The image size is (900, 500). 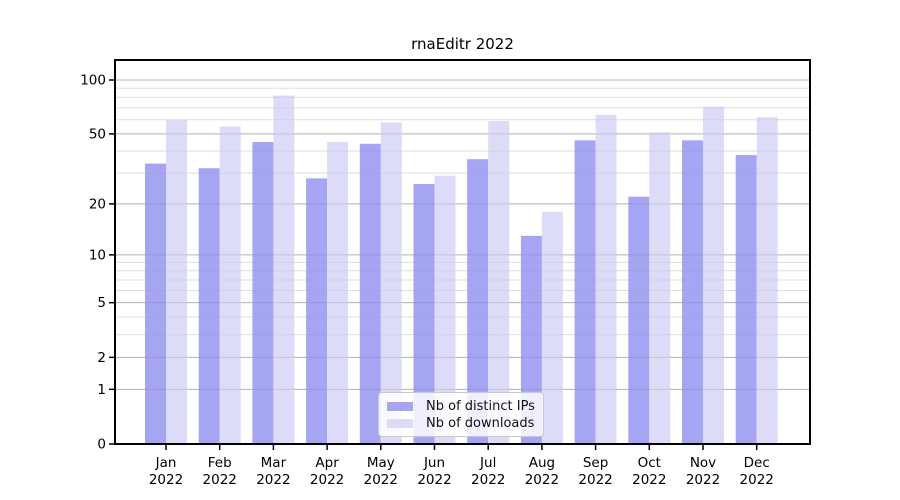 What do you see at coordinates (757, 463) in the screenshot?
I see `x-tick-label-month: Dec` at bounding box center [757, 463].